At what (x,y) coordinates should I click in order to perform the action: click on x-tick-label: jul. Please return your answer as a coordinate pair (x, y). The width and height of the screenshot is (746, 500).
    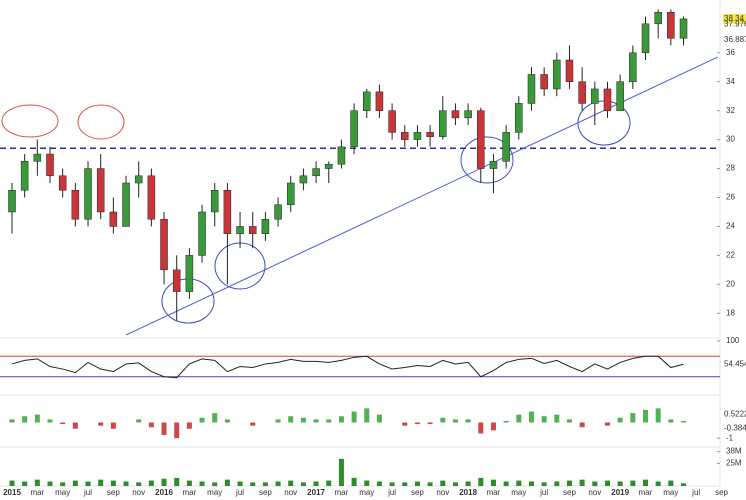
    Looking at the image, I should click on (695, 492).